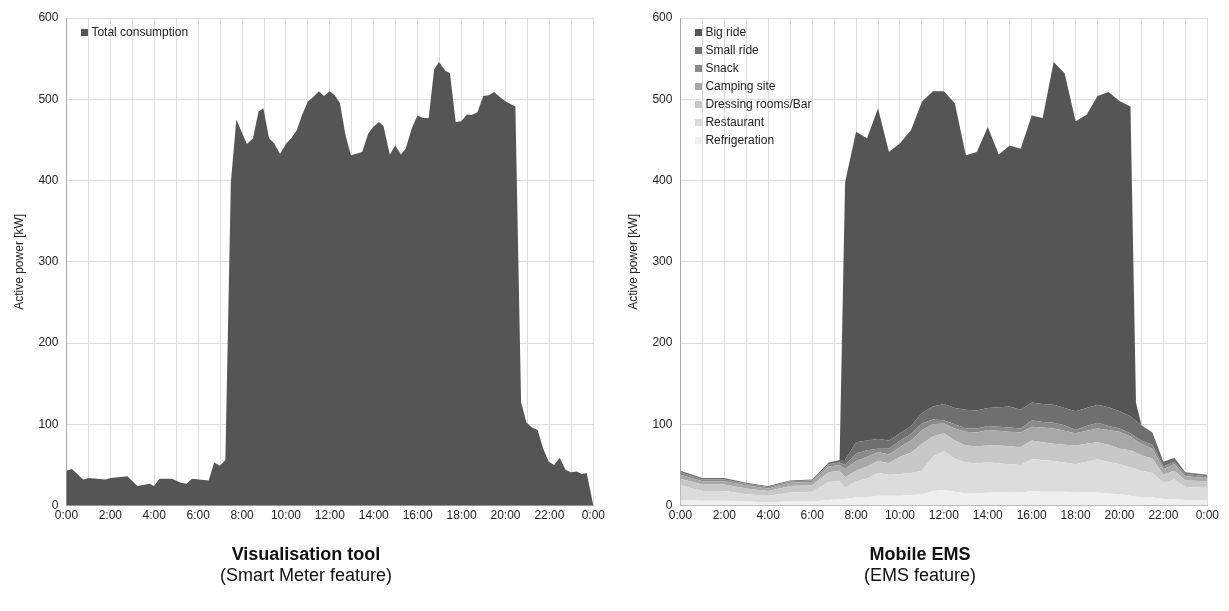  Describe the element at coordinates (735, 122) in the screenshot. I see `legend-label: Restaurant` at that location.